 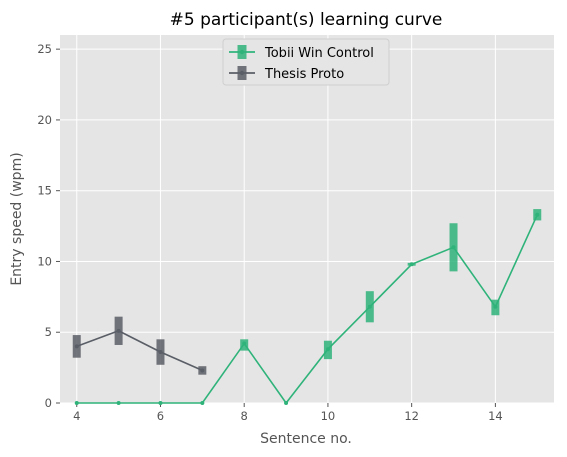 I want to click on legend-item-tobii: Tobii Win Control, so click(x=301, y=53).